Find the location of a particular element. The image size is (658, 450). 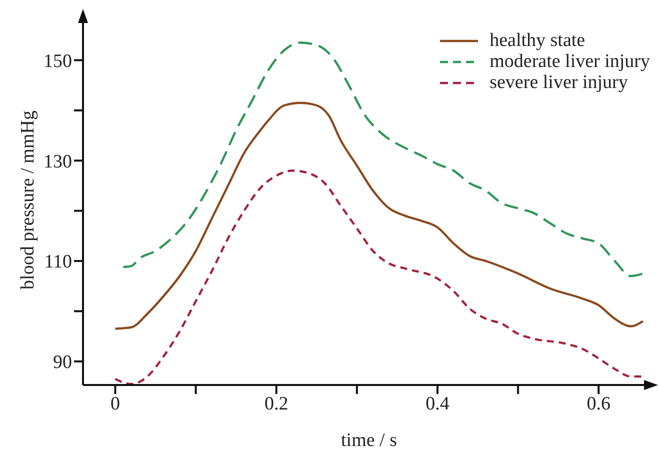

legend-label: severe liver injury is located at coordinates (559, 82).